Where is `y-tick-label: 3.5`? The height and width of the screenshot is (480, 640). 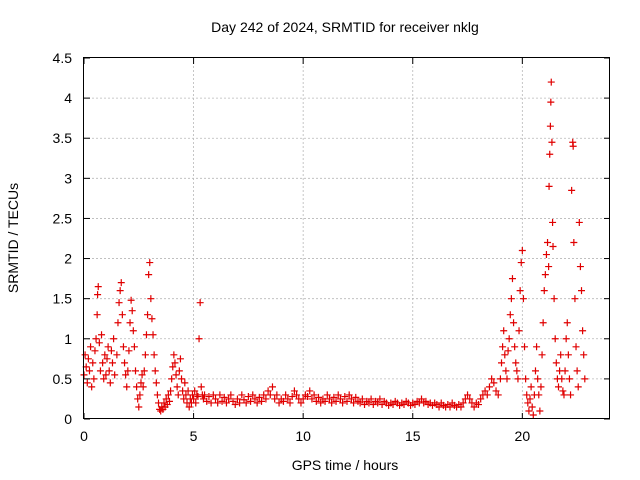
y-tick-label: 3.5 is located at coordinates (63, 138).